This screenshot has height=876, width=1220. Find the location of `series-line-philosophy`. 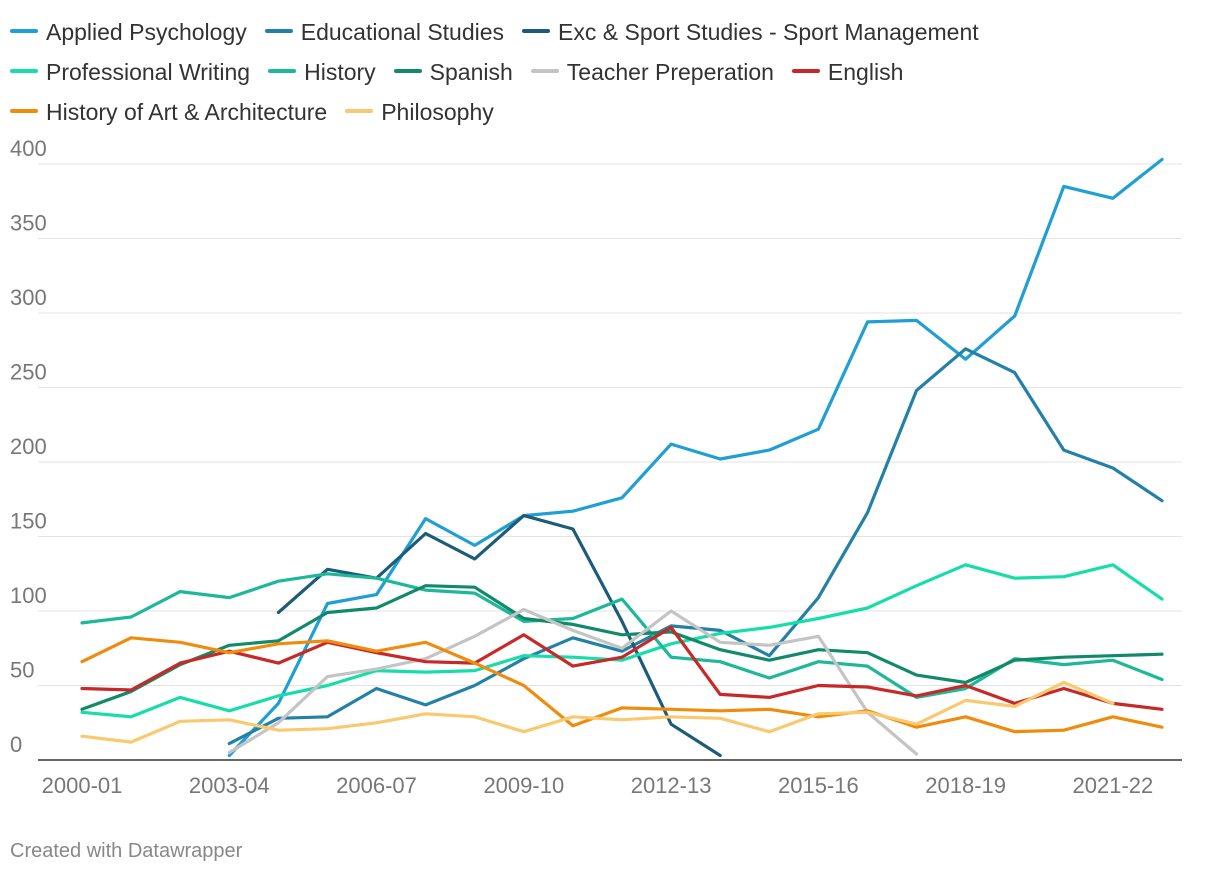

series-line-philosophy is located at coordinates (597, 712).